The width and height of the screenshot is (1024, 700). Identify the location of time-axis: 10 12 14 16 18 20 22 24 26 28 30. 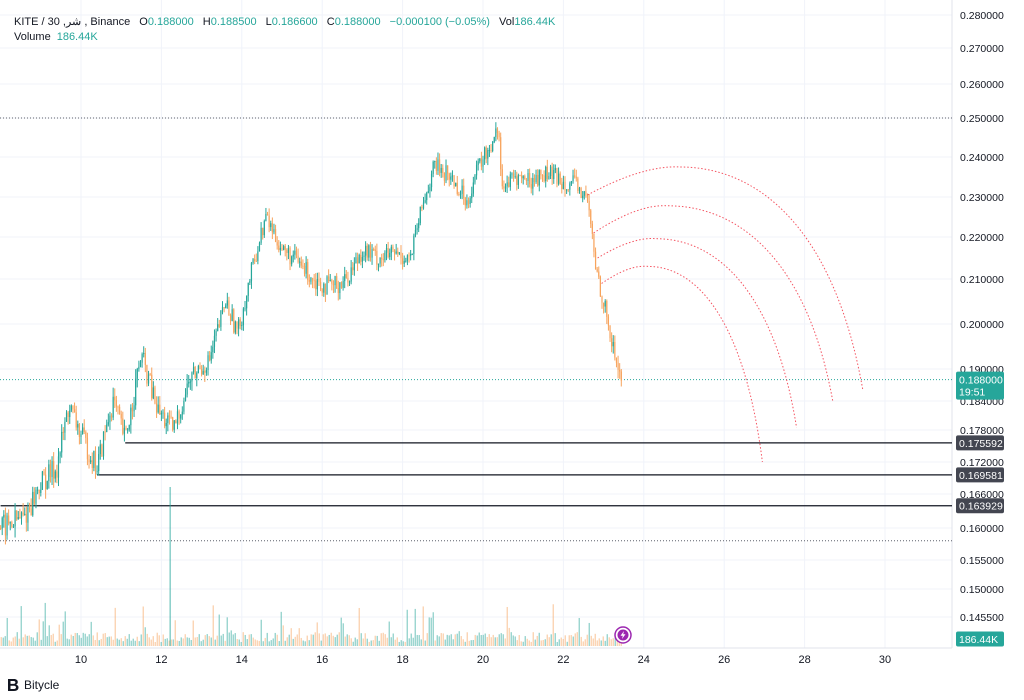
(483, 660).